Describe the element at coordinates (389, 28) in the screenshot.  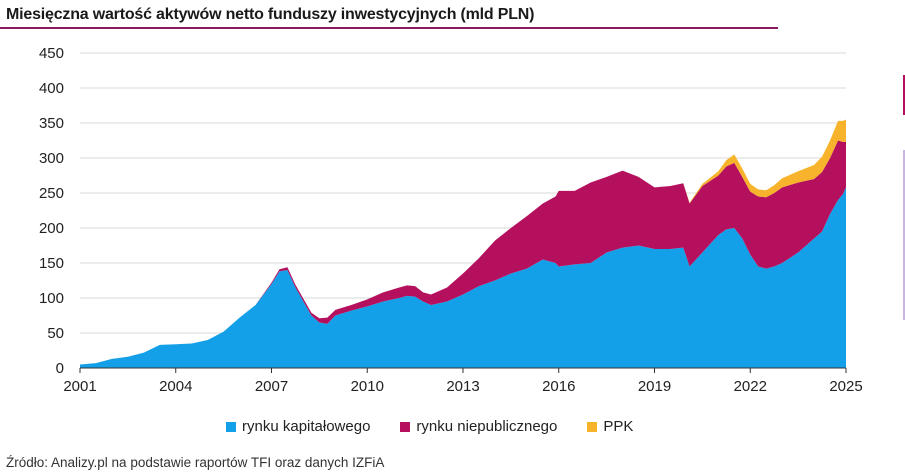
I see `title-underline` at that location.